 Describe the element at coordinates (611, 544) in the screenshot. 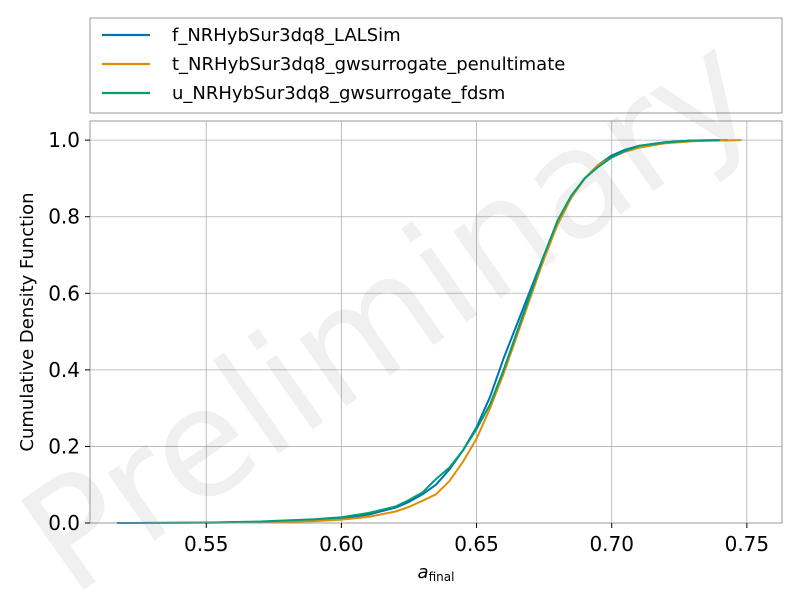

I see `x-tick-label: 0.70` at that location.